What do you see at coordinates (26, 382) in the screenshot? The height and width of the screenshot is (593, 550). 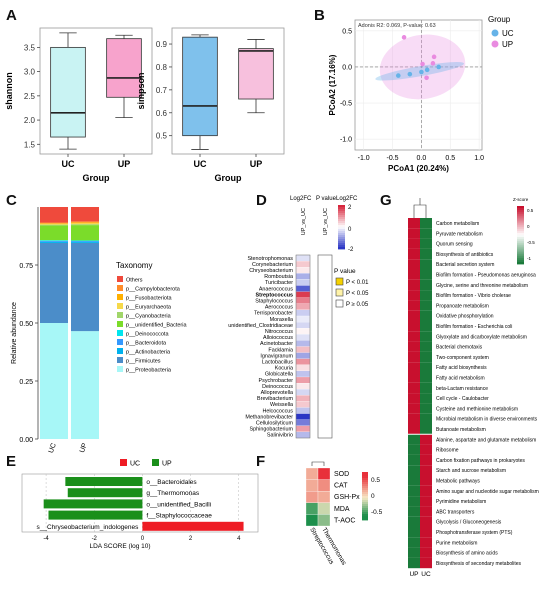 I see `y-tick-label: 0.25` at bounding box center [26, 382].